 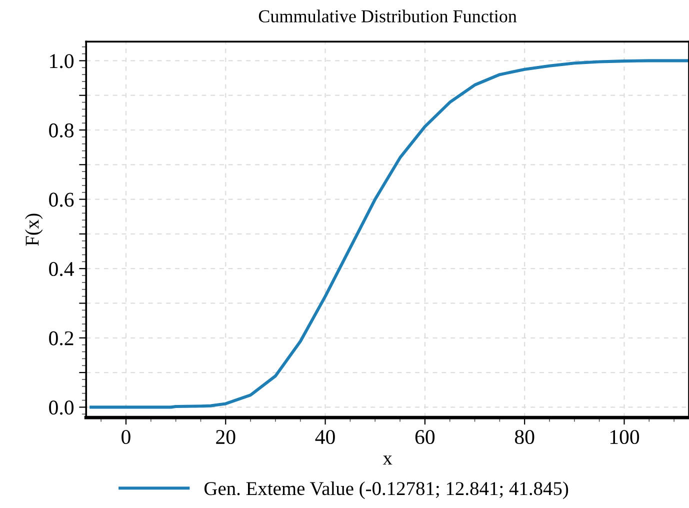 I want to click on chart-title: Cummulative Distribution Function, so click(x=387, y=16).